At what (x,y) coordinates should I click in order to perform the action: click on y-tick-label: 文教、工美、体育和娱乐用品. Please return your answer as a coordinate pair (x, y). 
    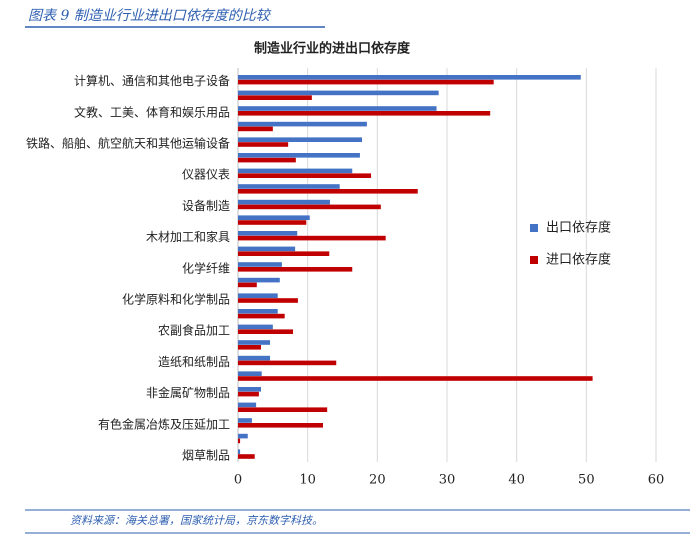
    Looking at the image, I should click on (152, 111).